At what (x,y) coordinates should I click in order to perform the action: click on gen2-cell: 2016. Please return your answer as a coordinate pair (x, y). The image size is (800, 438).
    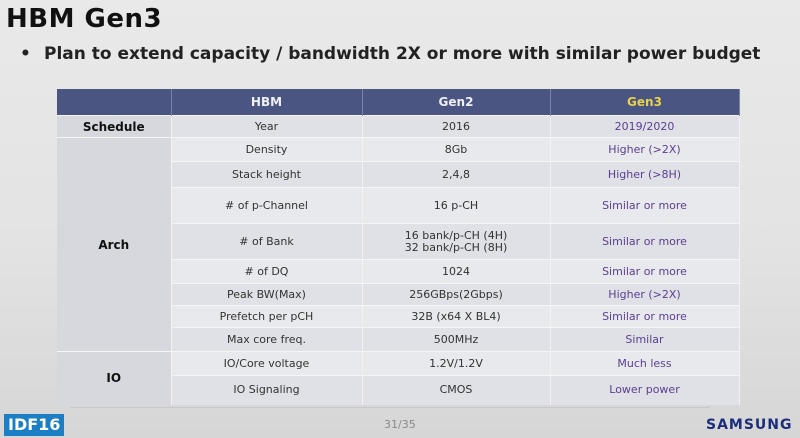
    Looking at the image, I should click on (456, 126).